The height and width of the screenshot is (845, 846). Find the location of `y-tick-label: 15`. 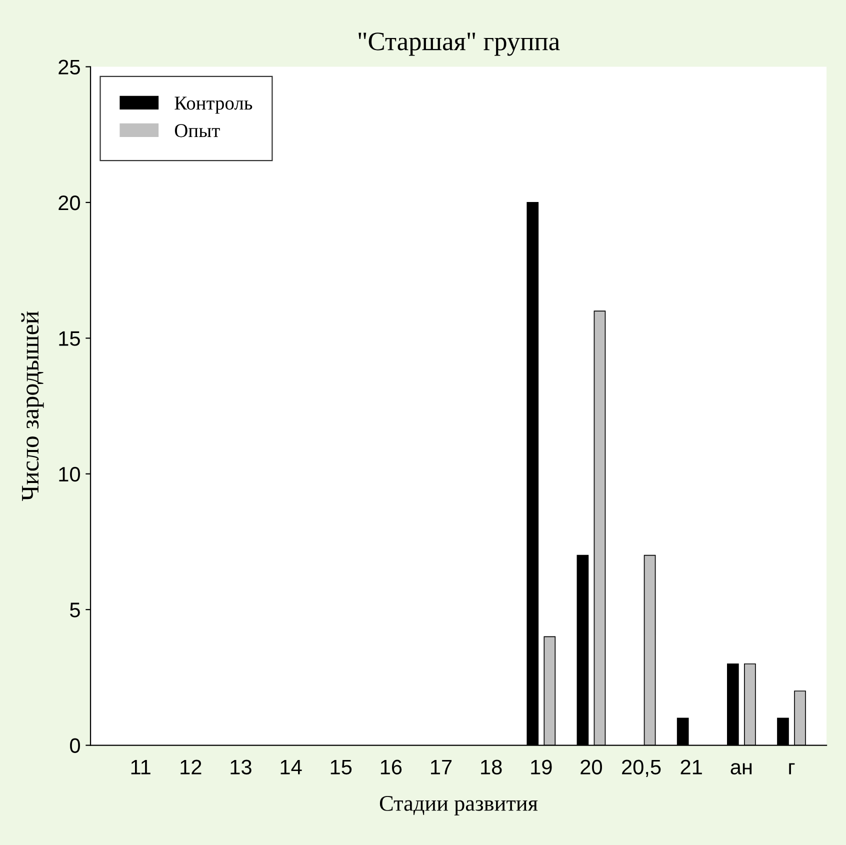

y-tick-label: 15 is located at coordinates (69, 338).